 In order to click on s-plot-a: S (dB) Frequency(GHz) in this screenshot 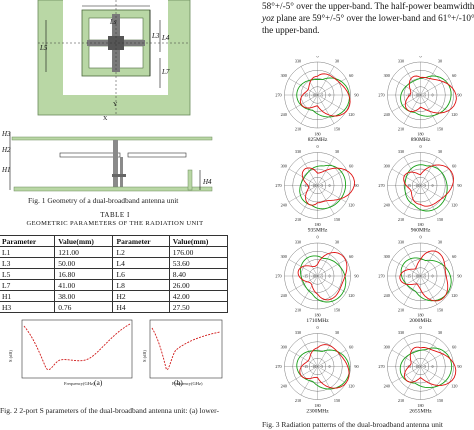, I will do `click(70, 352)`.